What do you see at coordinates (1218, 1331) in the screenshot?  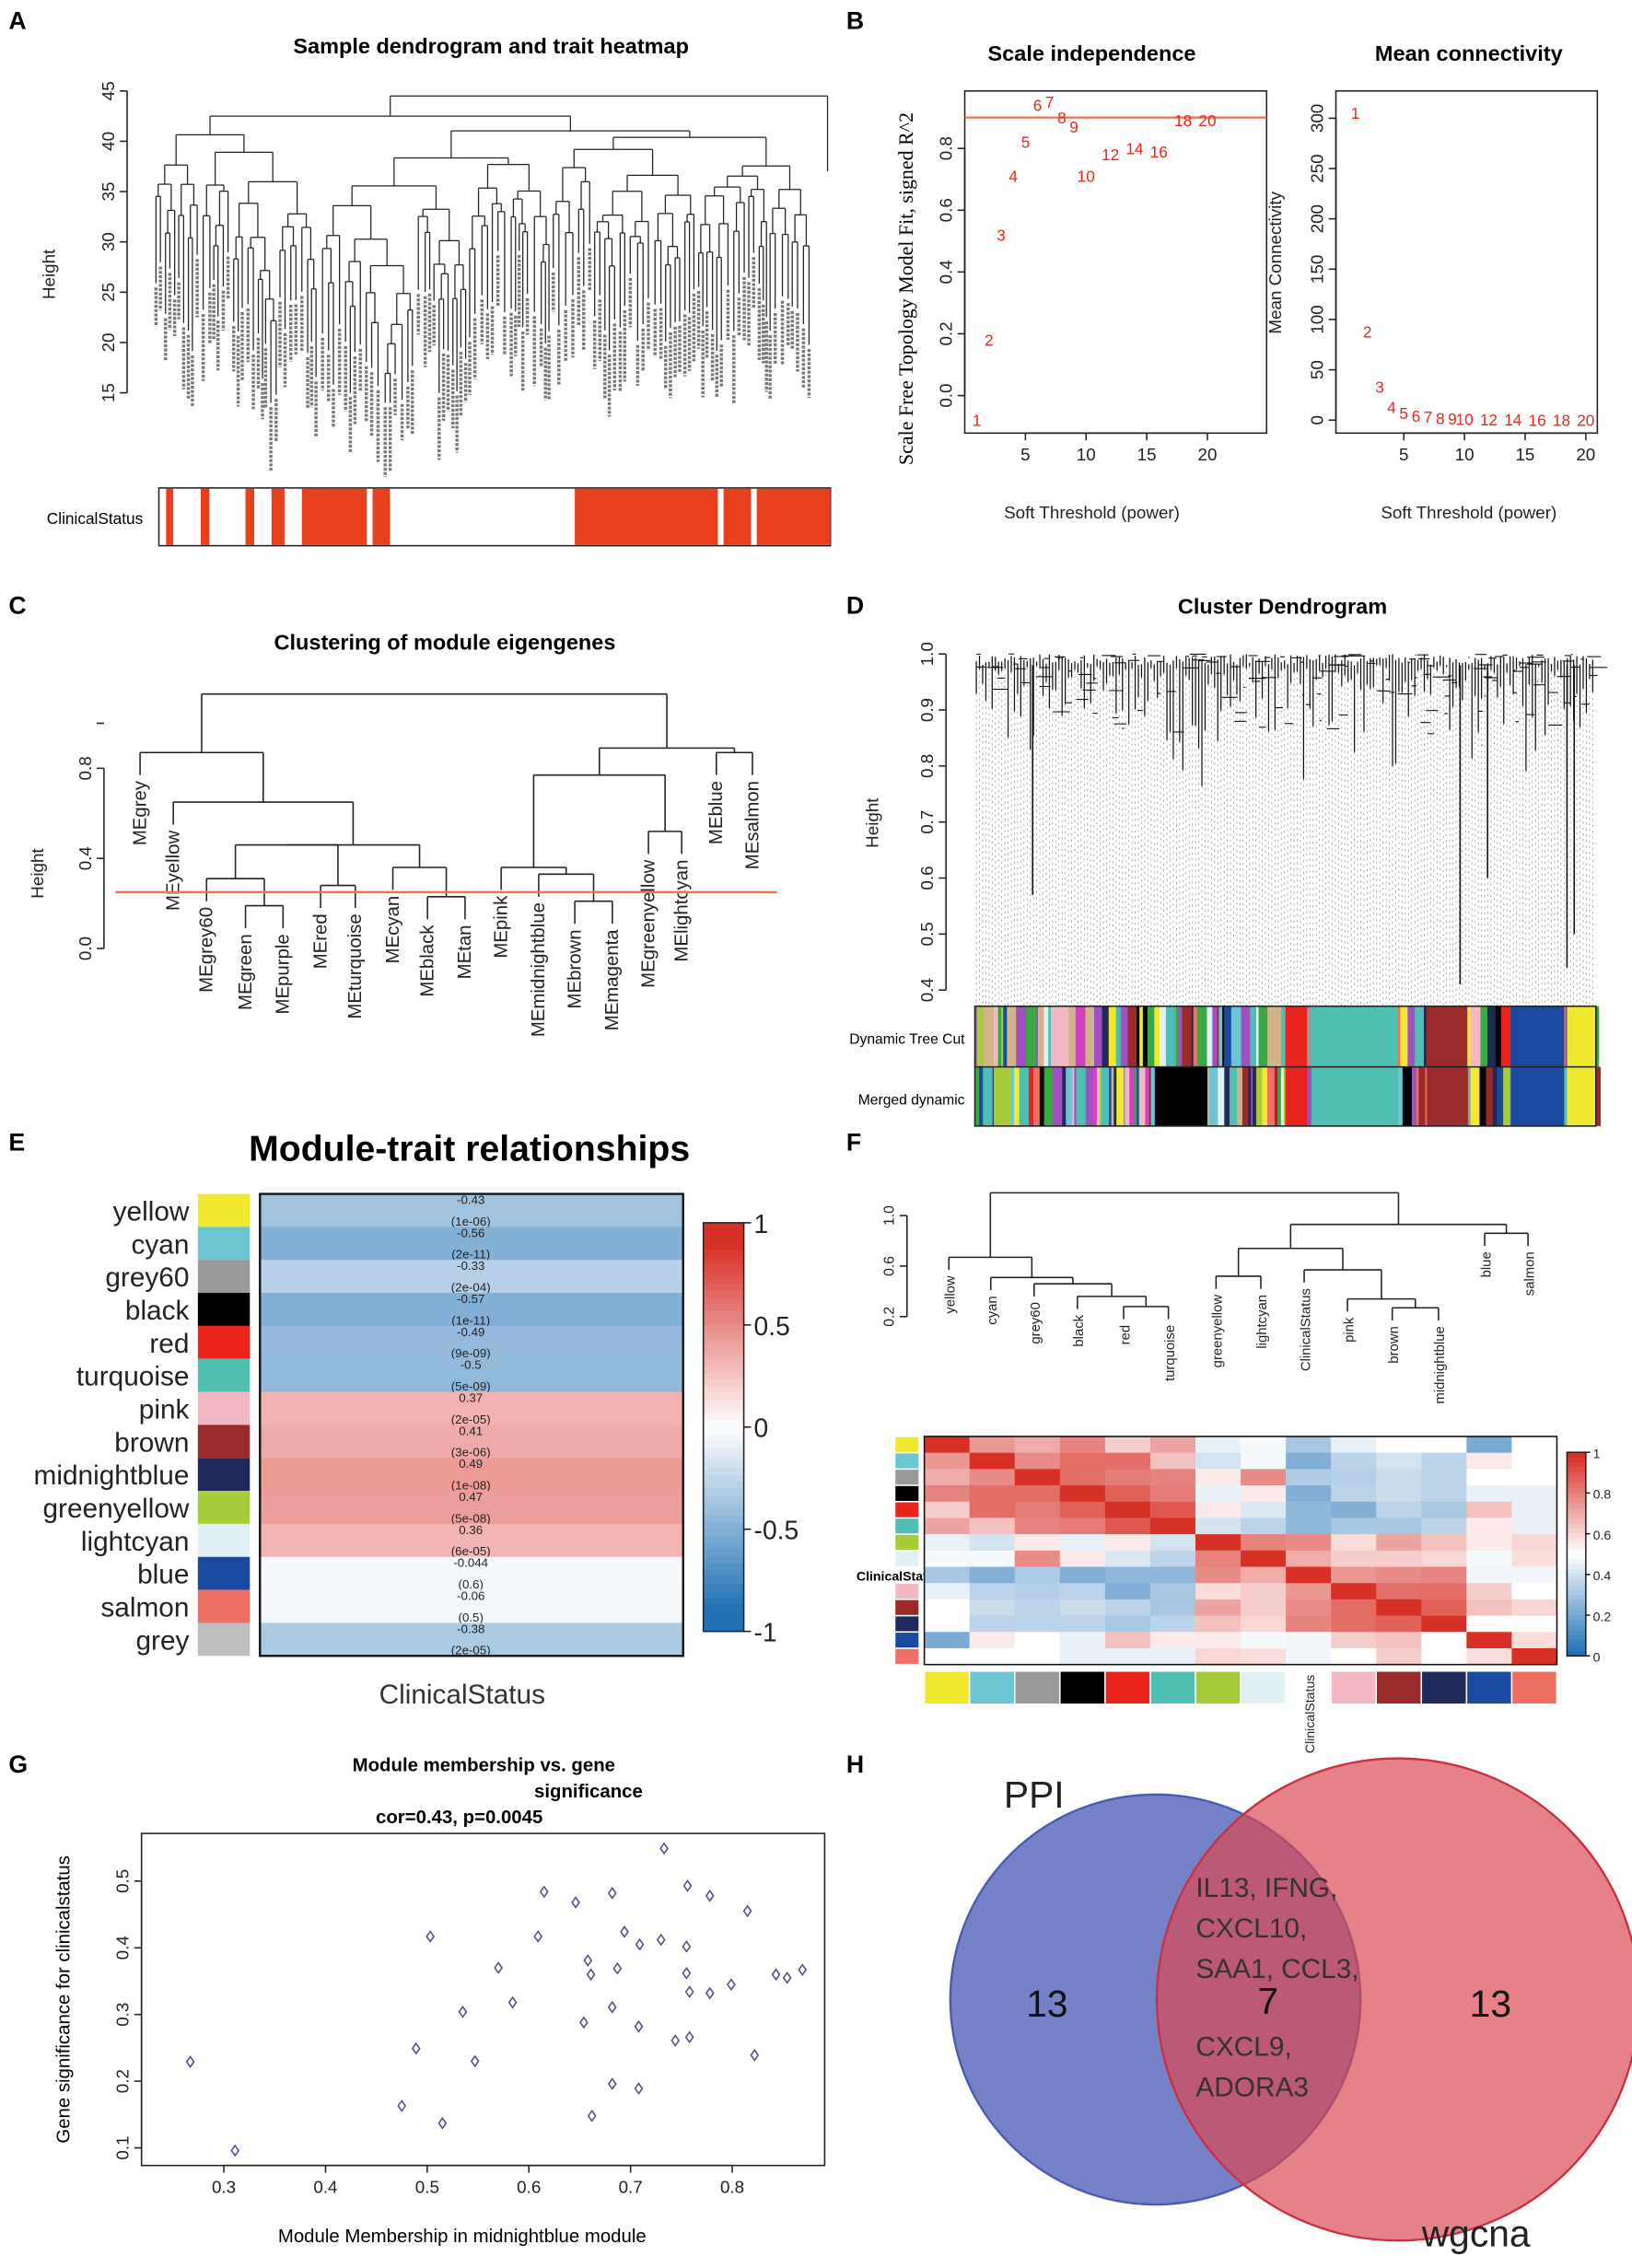 I see `leaf-label: greenyellow` at bounding box center [1218, 1331].